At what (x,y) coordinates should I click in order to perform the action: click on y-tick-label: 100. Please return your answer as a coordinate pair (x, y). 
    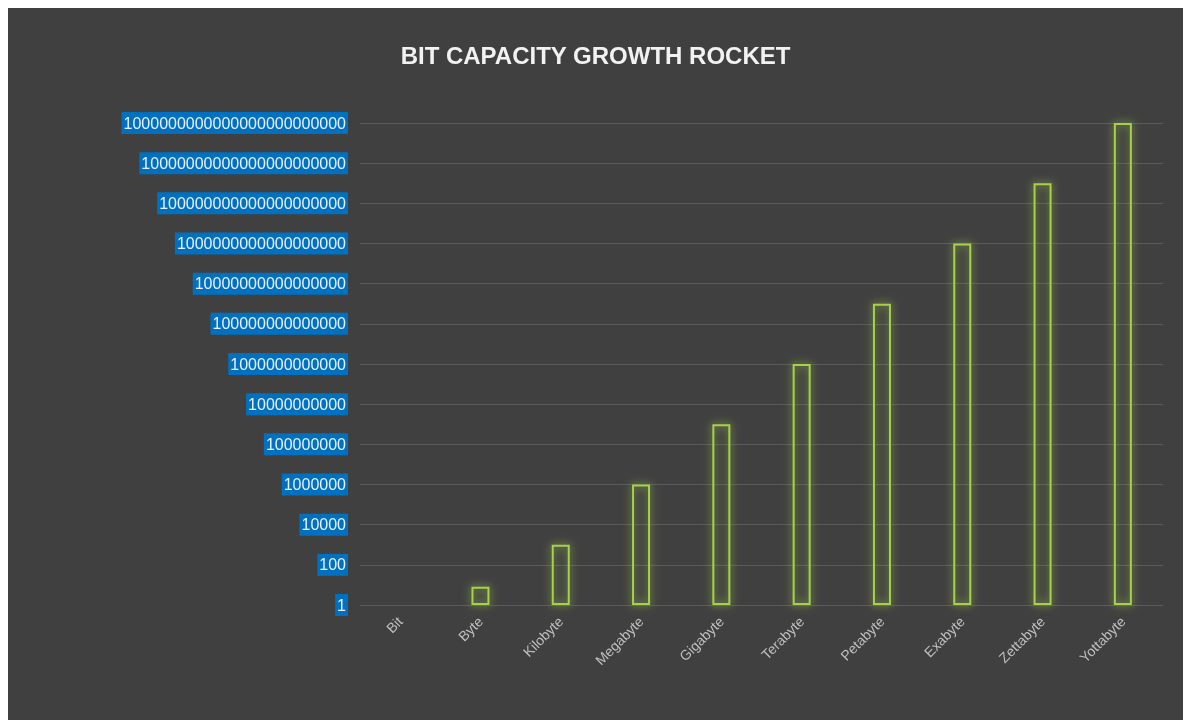
    Looking at the image, I should click on (333, 565).